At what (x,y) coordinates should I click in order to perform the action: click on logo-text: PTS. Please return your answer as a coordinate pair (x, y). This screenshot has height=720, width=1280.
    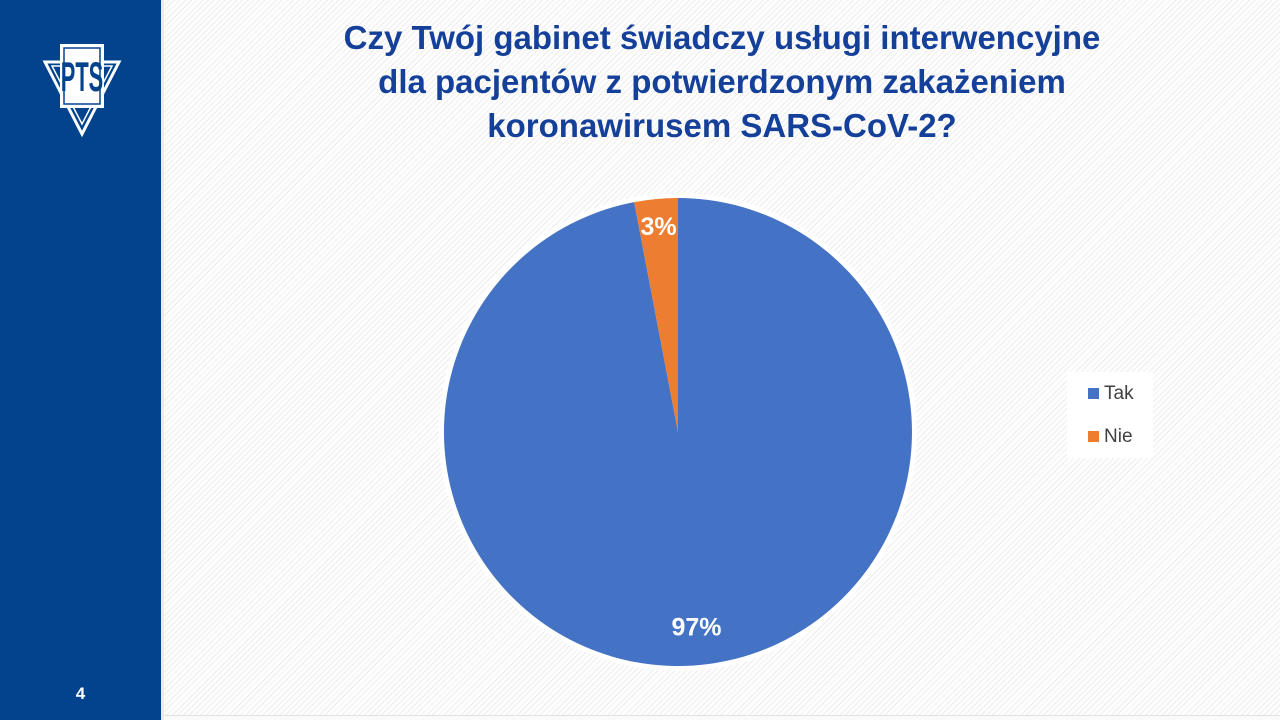
    Looking at the image, I should click on (82, 78).